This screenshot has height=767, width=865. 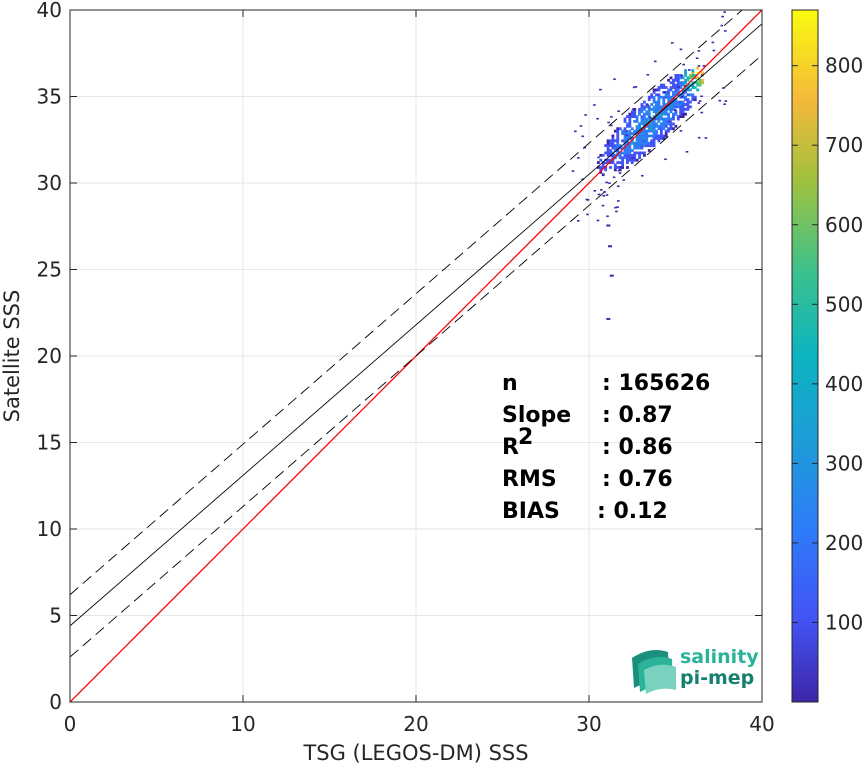 I want to click on stat-label: BIAS, so click(x=531, y=511).